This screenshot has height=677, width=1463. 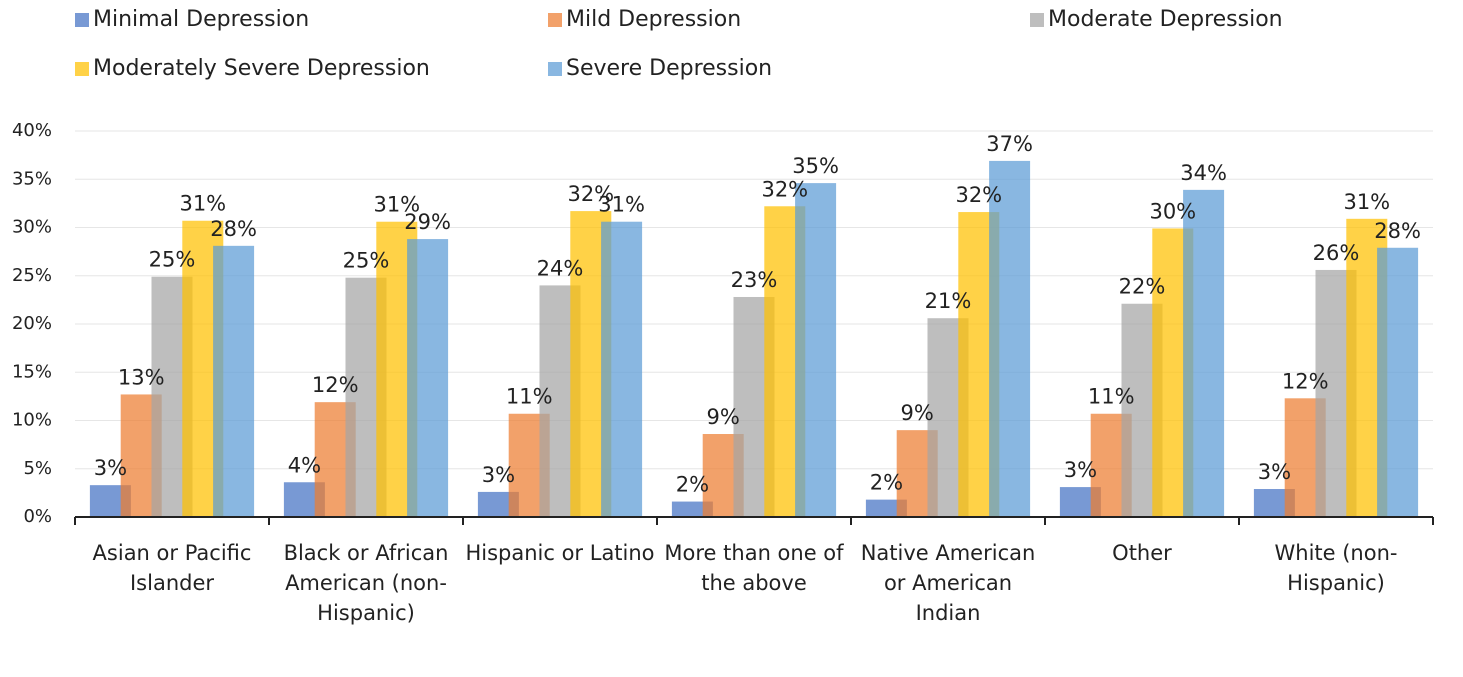 What do you see at coordinates (37, 468) in the screenshot?
I see `y-tick-label: 5%` at bounding box center [37, 468].